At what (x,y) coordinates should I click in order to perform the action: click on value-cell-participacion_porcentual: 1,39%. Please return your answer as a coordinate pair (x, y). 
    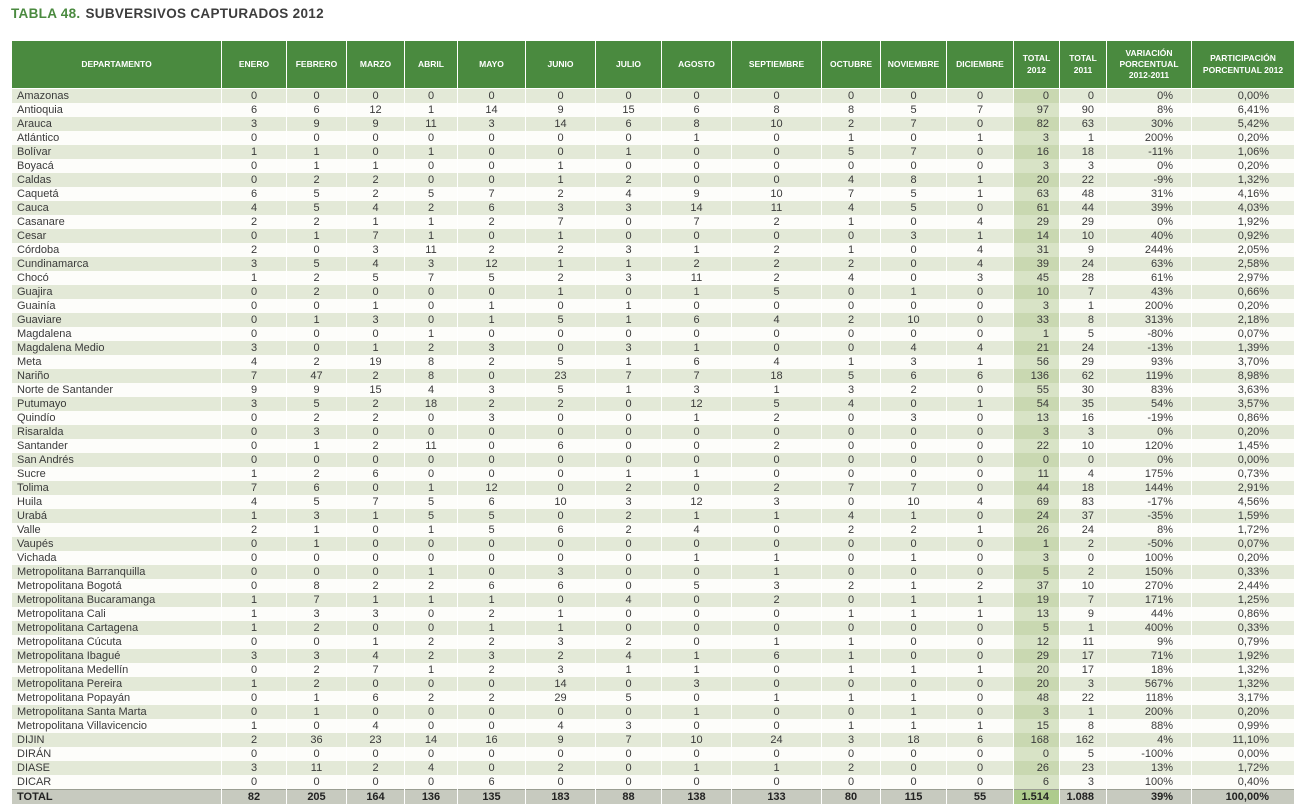
    Looking at the image, I should click on (1243, 348).